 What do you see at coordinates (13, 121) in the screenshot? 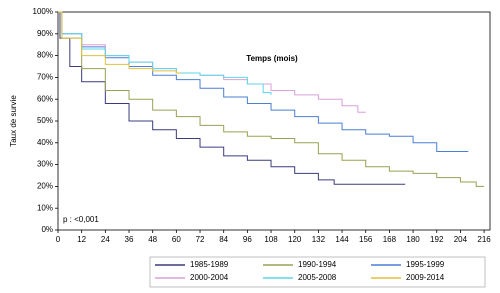
I see `y-axis-label: Taux de survie` at bounding box center [13, 121].